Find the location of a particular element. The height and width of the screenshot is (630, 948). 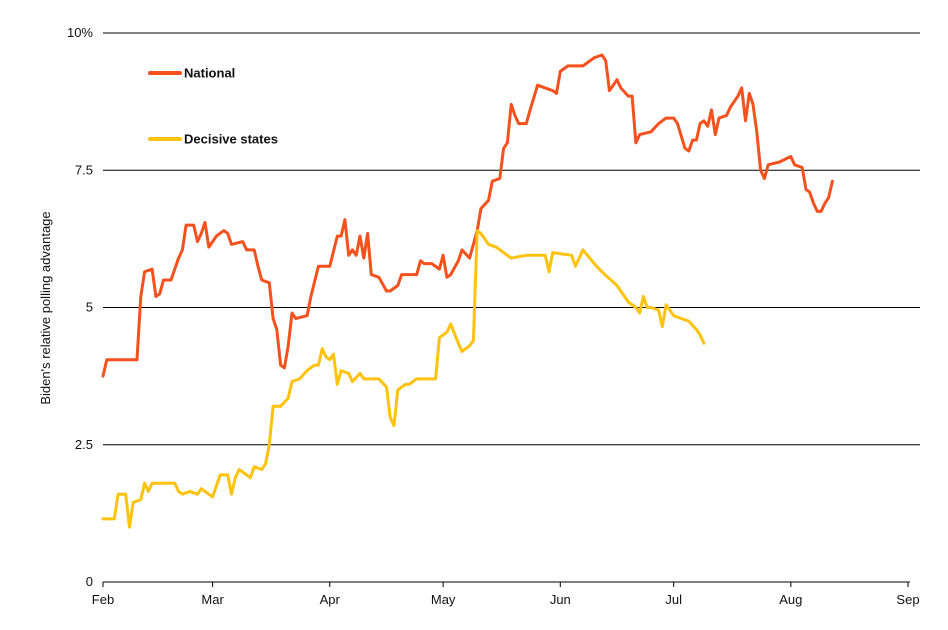

y-tick-label: 7.5 is located at coordinates (84, 169).